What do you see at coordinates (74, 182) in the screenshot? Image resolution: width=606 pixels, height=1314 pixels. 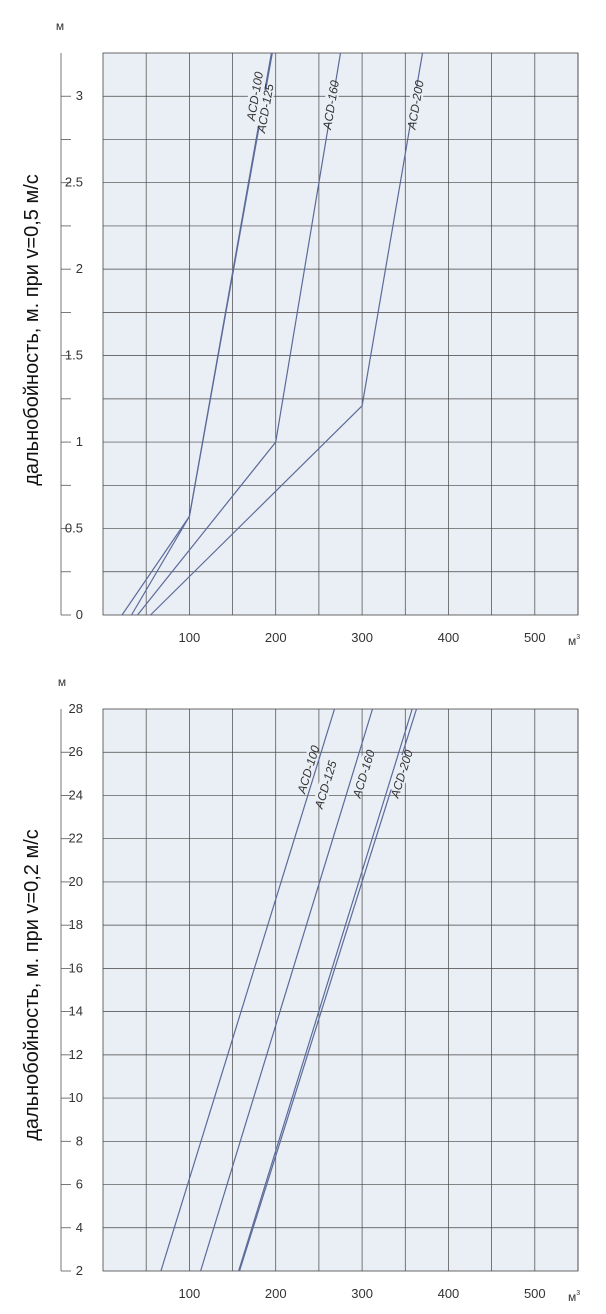 I see `y-tick-label: 2.5` at bounding box center [74, 182].